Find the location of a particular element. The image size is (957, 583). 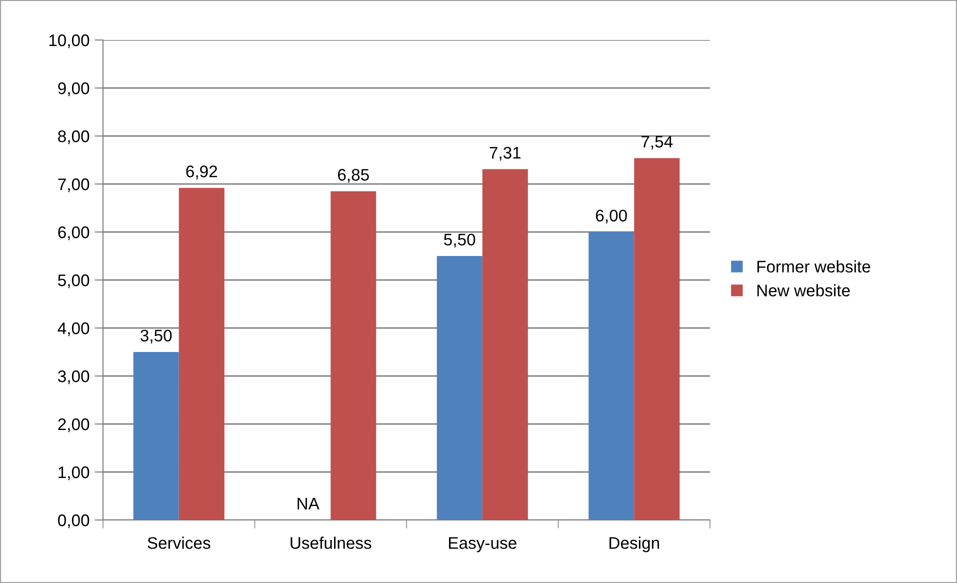

data-label: 6,85 is located at coordinates (353, 175).